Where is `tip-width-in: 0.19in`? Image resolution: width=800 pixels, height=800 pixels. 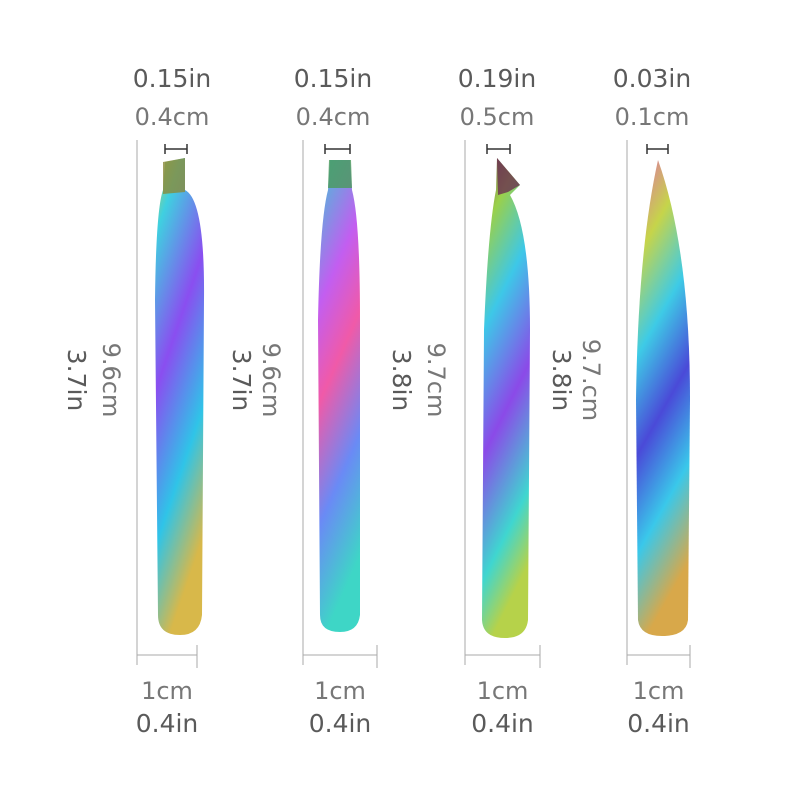
tip-width-in: 0.19in is located at coordinates (497, 78).